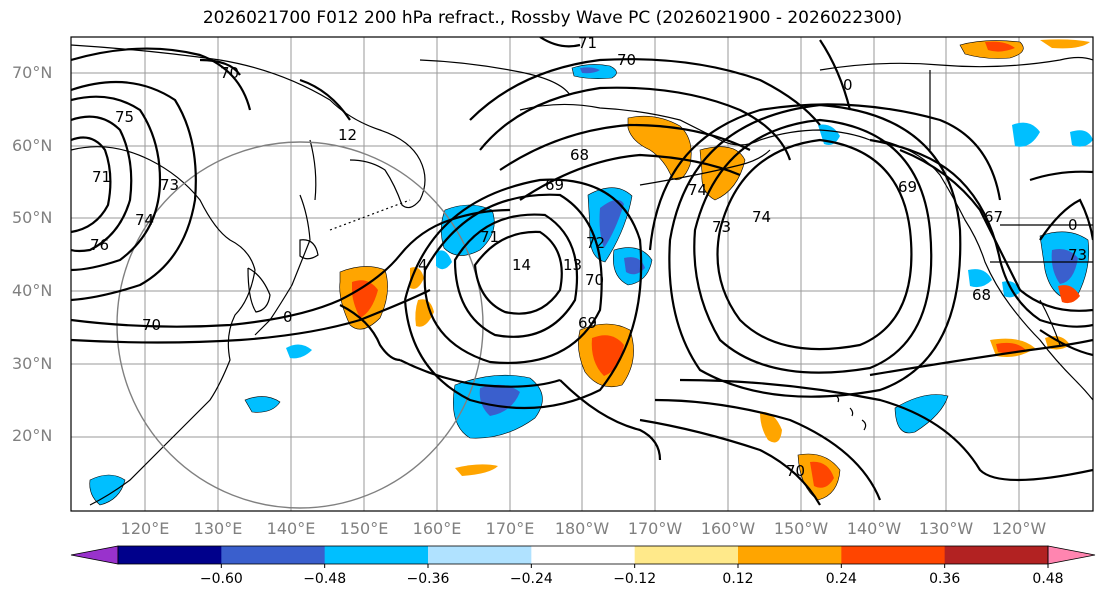 The height and width of the screenshot is (604, 1105). What do you see at coordinates (291, 528) in the screenshot?
I see `lon-label-140e: 140°E` at bounding box center [291, 528].